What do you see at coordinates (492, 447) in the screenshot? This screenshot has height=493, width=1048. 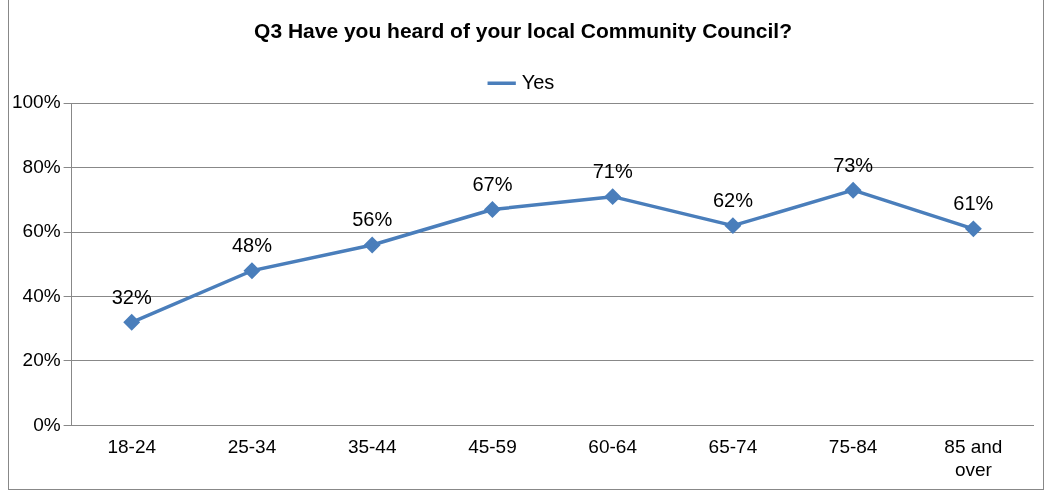 I see `x-tick-label: 45-59` at bounding box center [492, 447].